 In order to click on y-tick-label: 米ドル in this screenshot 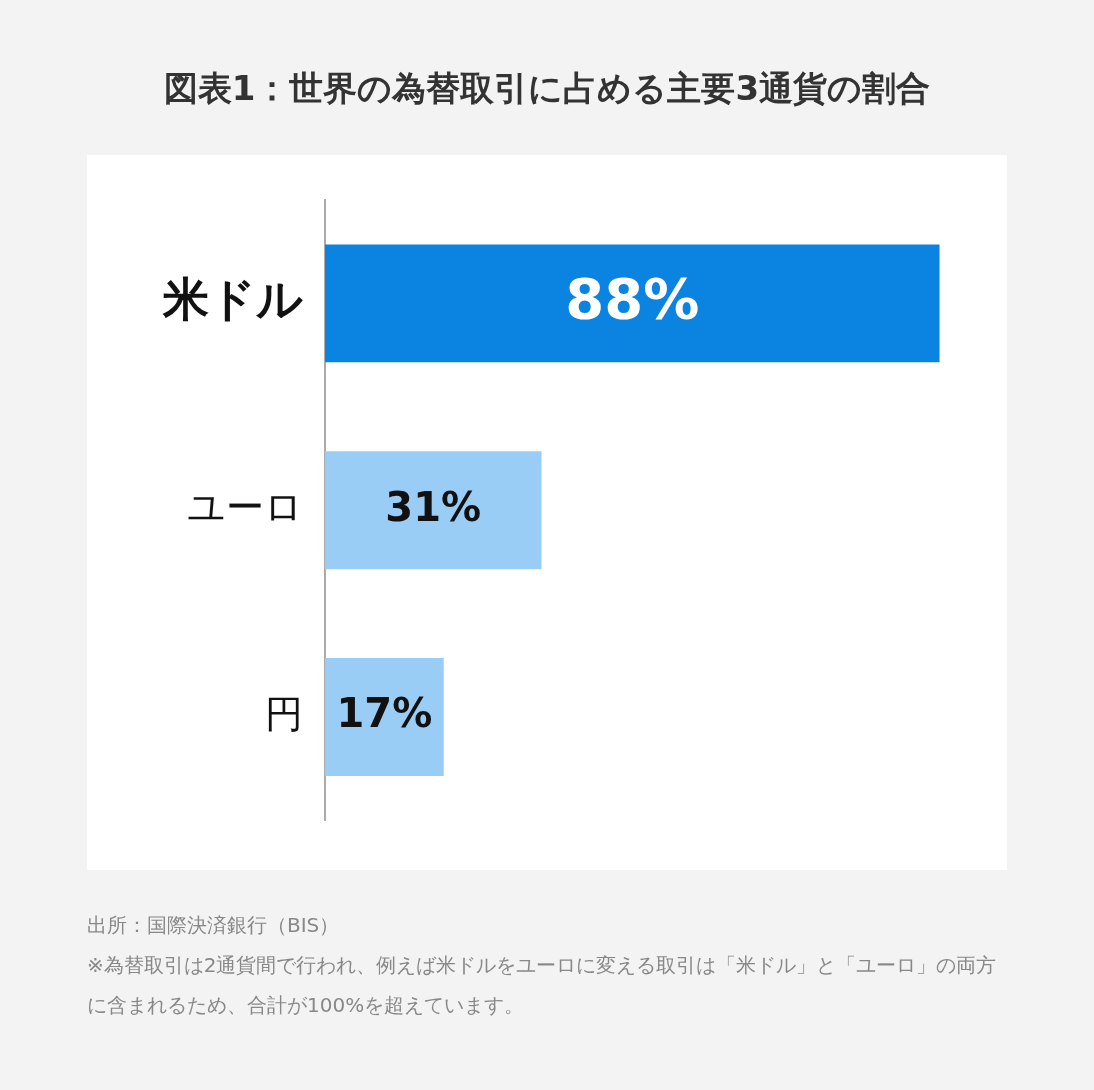, I will do `click(232, 299)`.